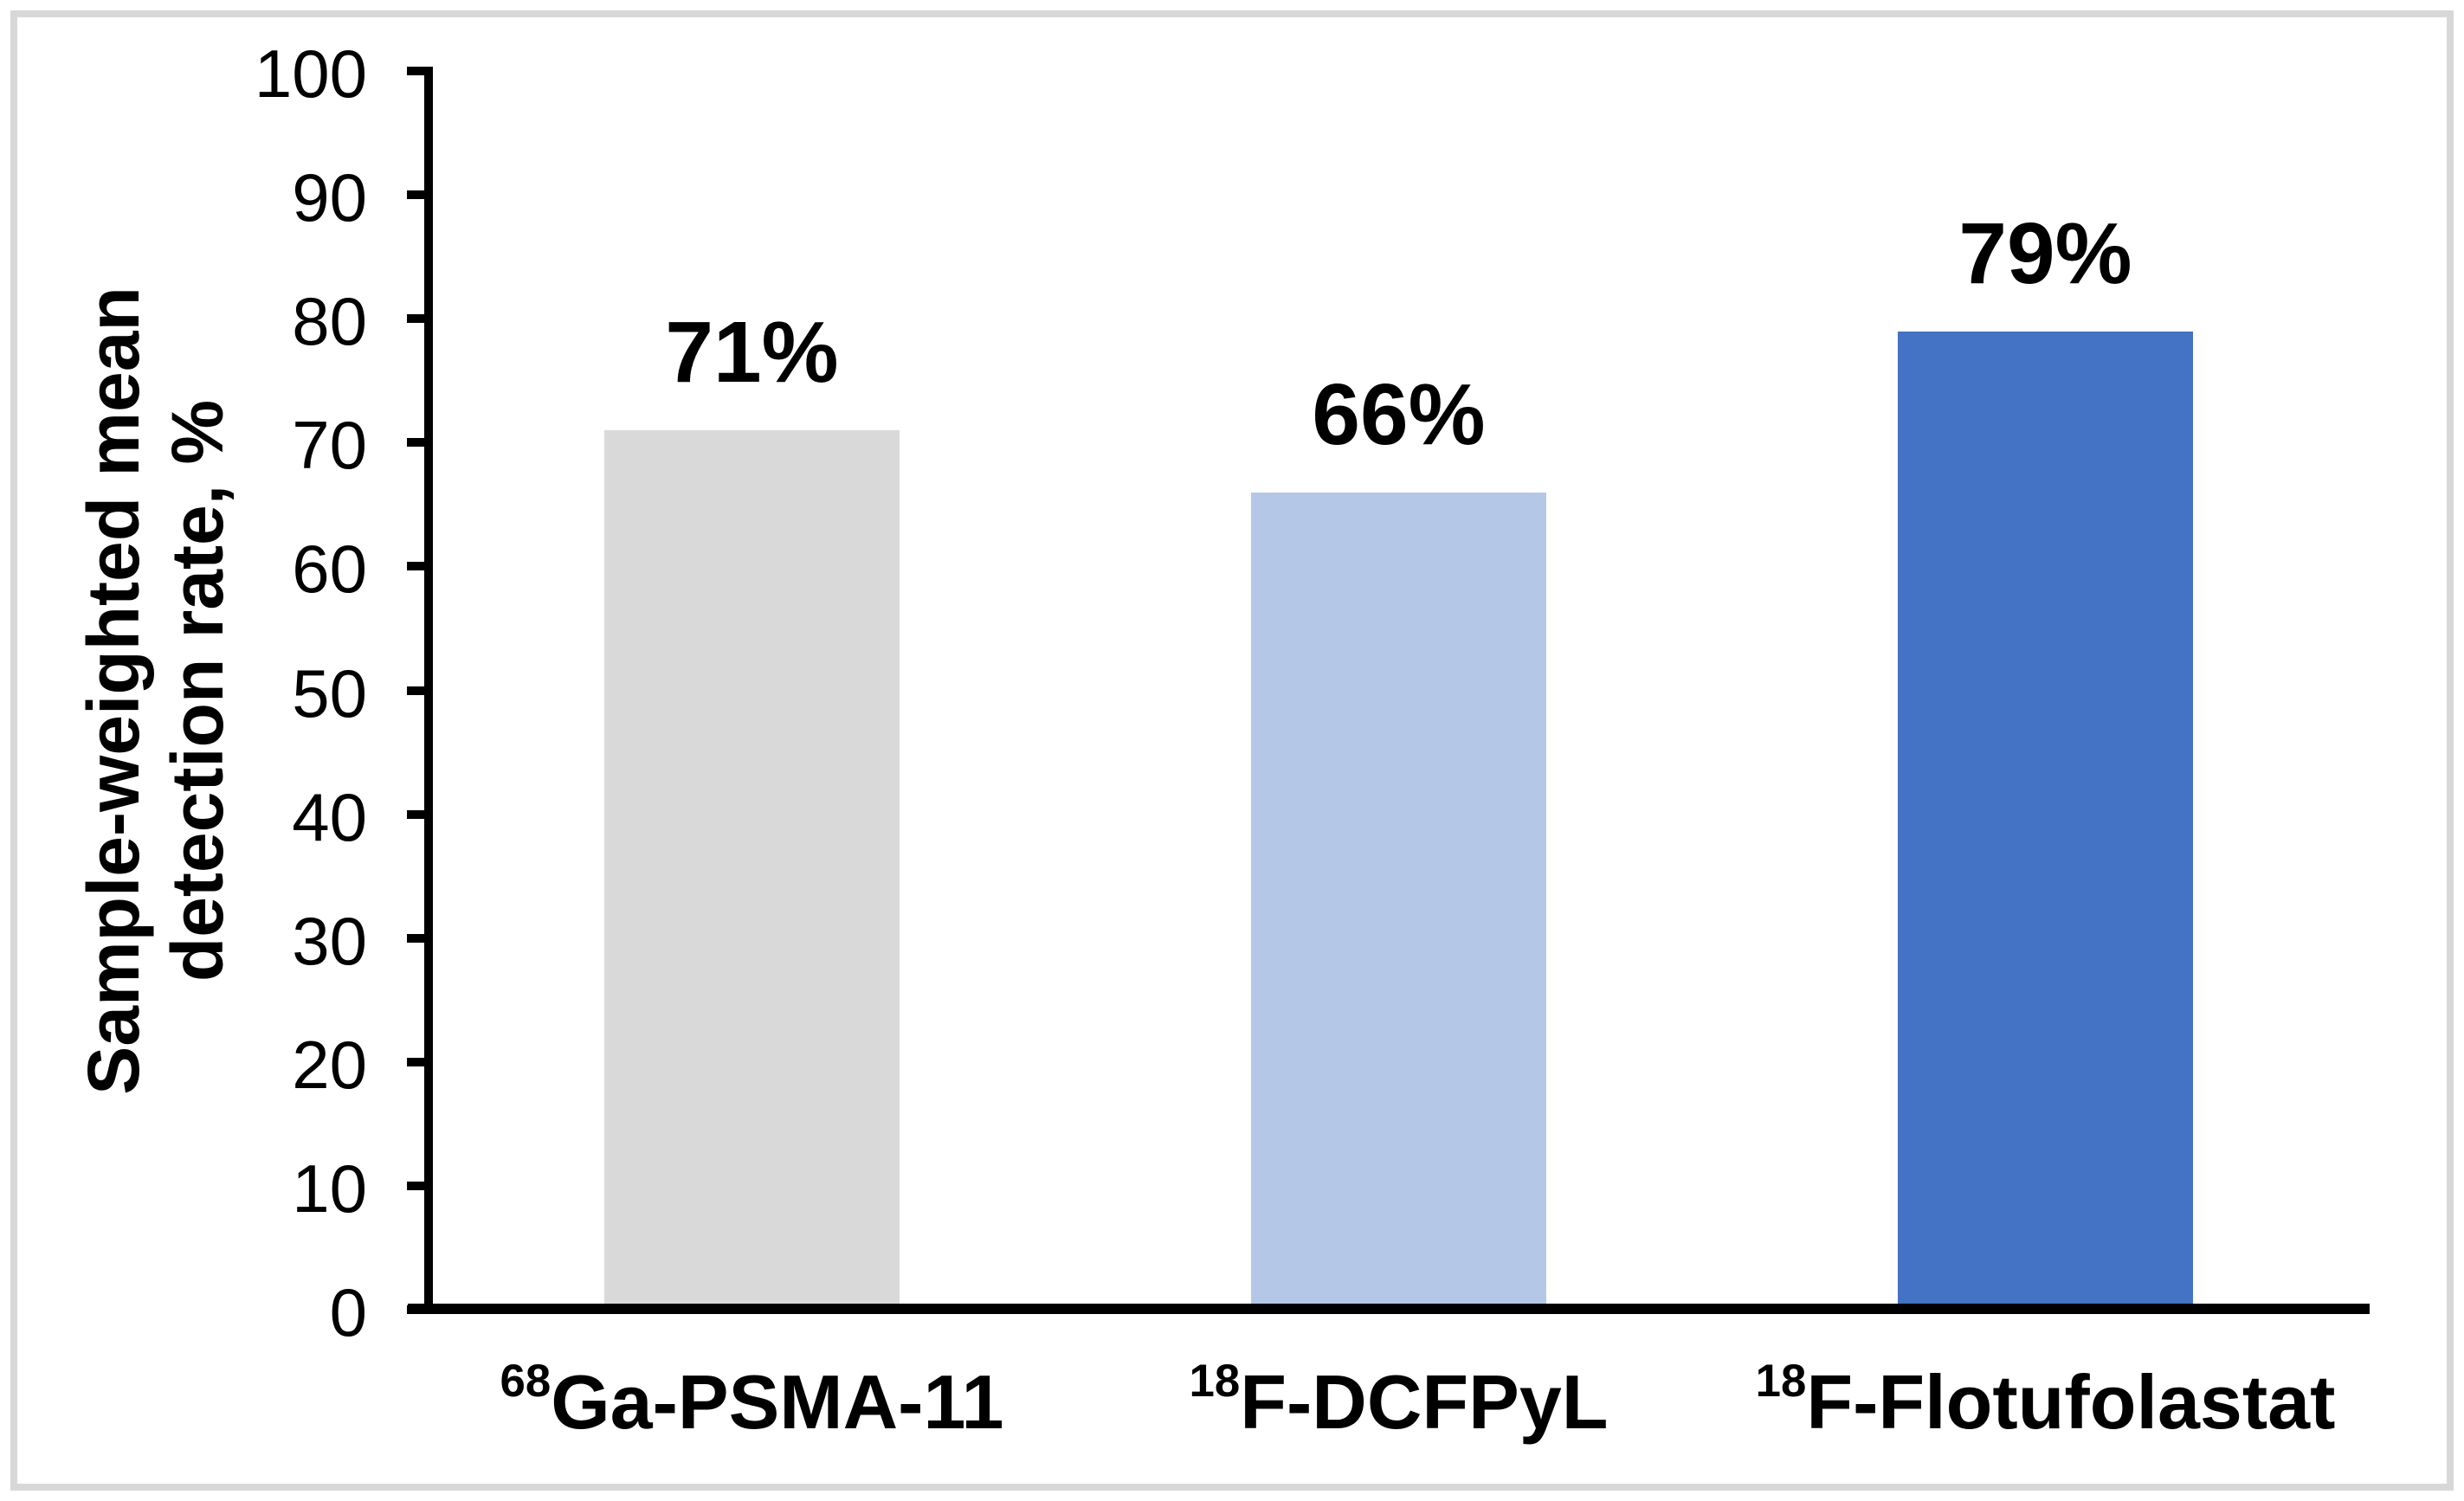 This screenshot has width=2464, height=1501. I want to click on y-tick-label-90: 90, so click(329, 197).